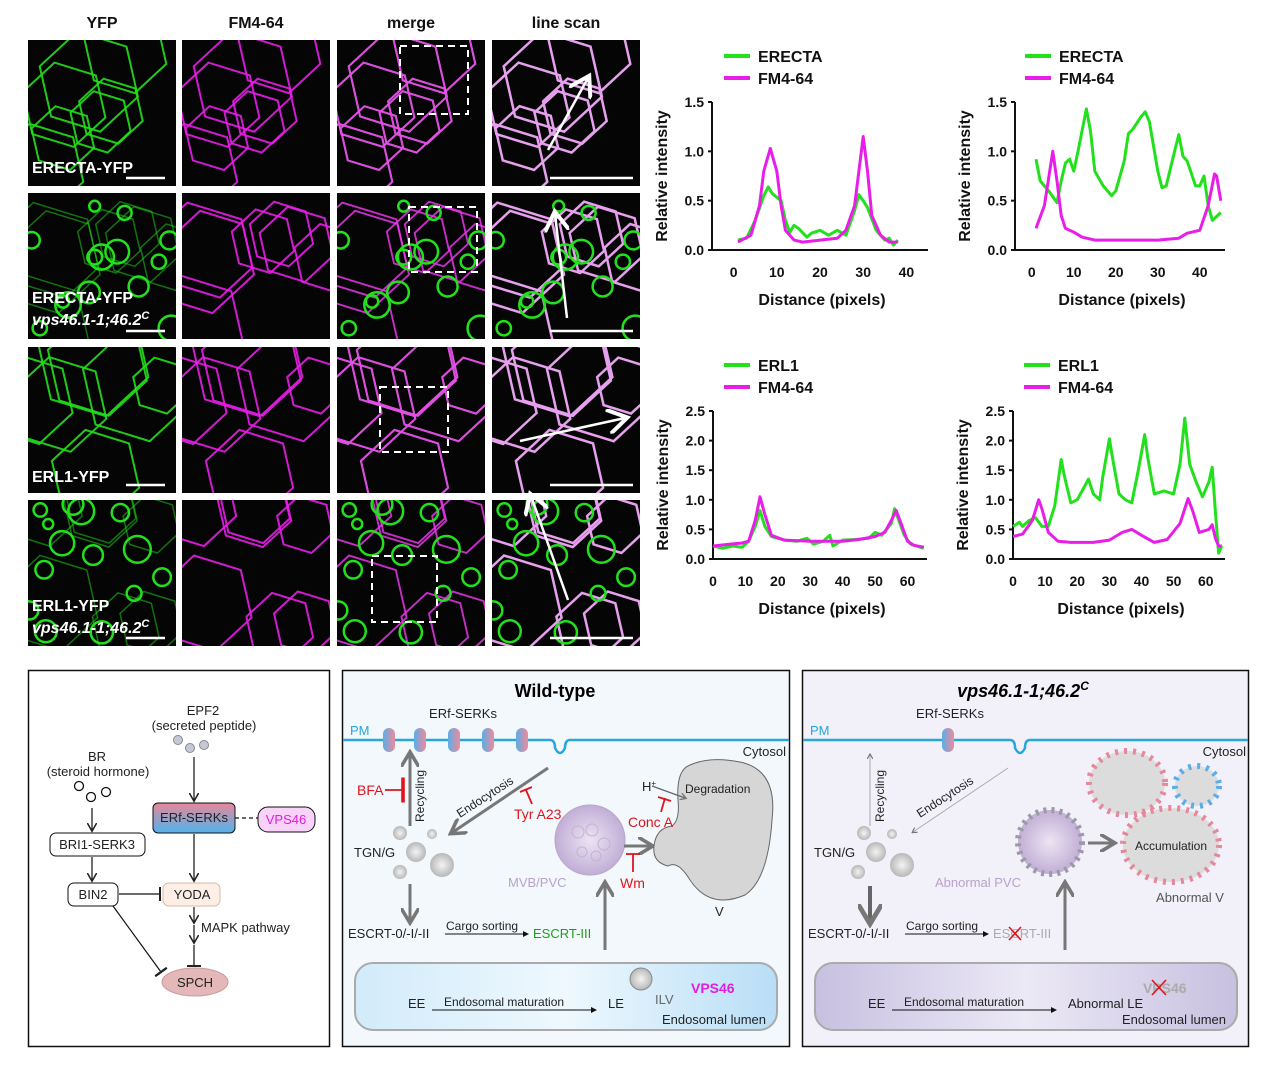 The image size is (1269, 1092). What do you see at coordinates (71, 606) in the screenshot?
I see `row-label-erl1-yfp-mutant: ERL1-YFP` at bounding box center [71, 606].